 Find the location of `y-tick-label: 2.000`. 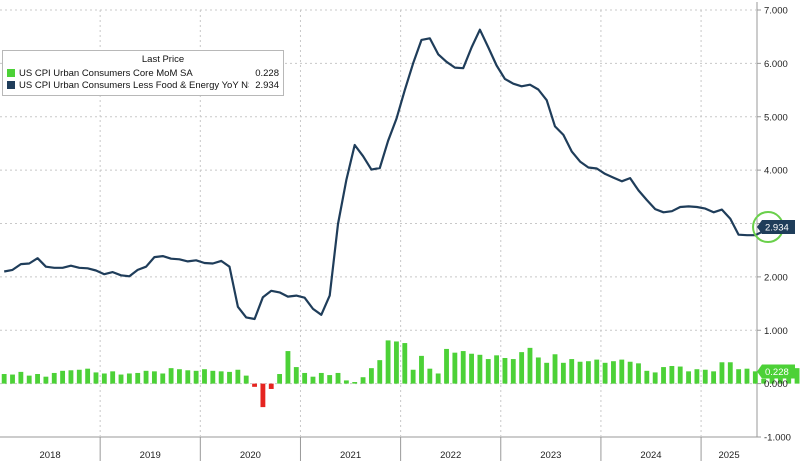

y-tick-label: 2.000 is located at coordinates (776, 277).